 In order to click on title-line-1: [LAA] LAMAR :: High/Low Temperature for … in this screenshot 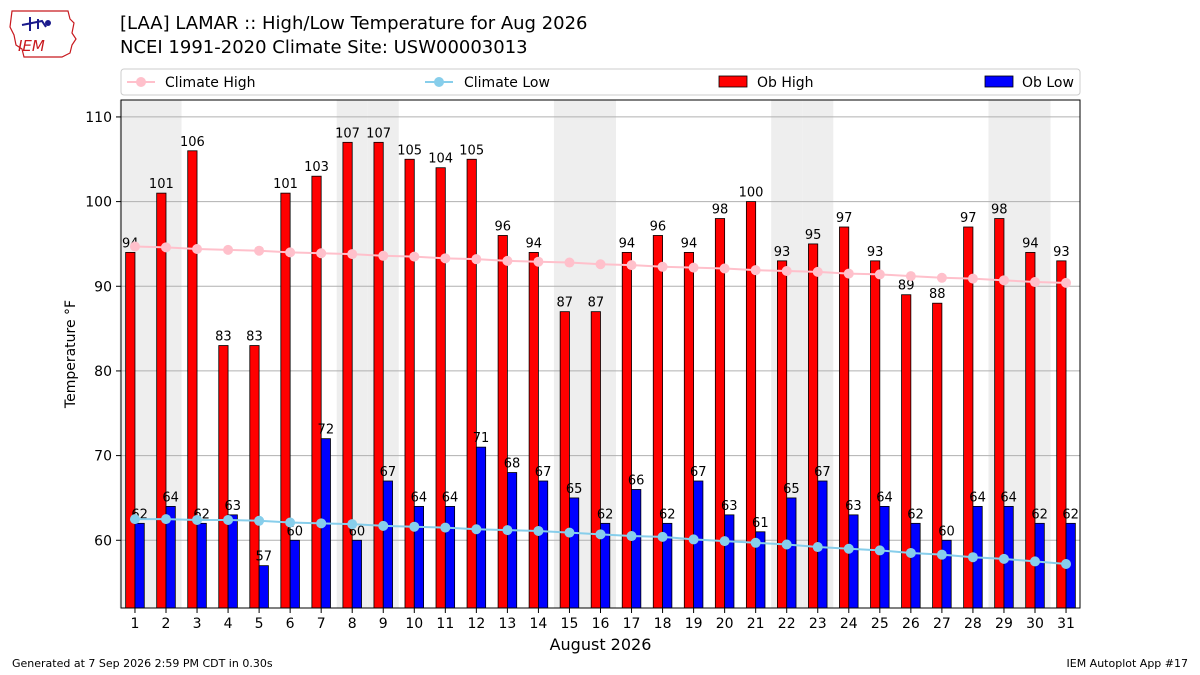, I will do `click(354, 23)`.